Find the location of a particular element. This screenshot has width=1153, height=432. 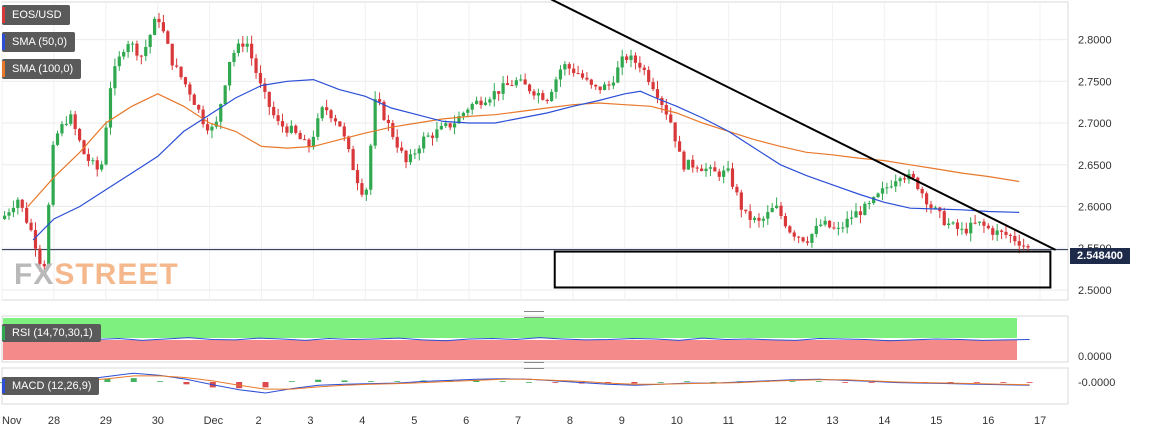

y-tick-label: 2.8000 is located at coordinates (1095, 41).